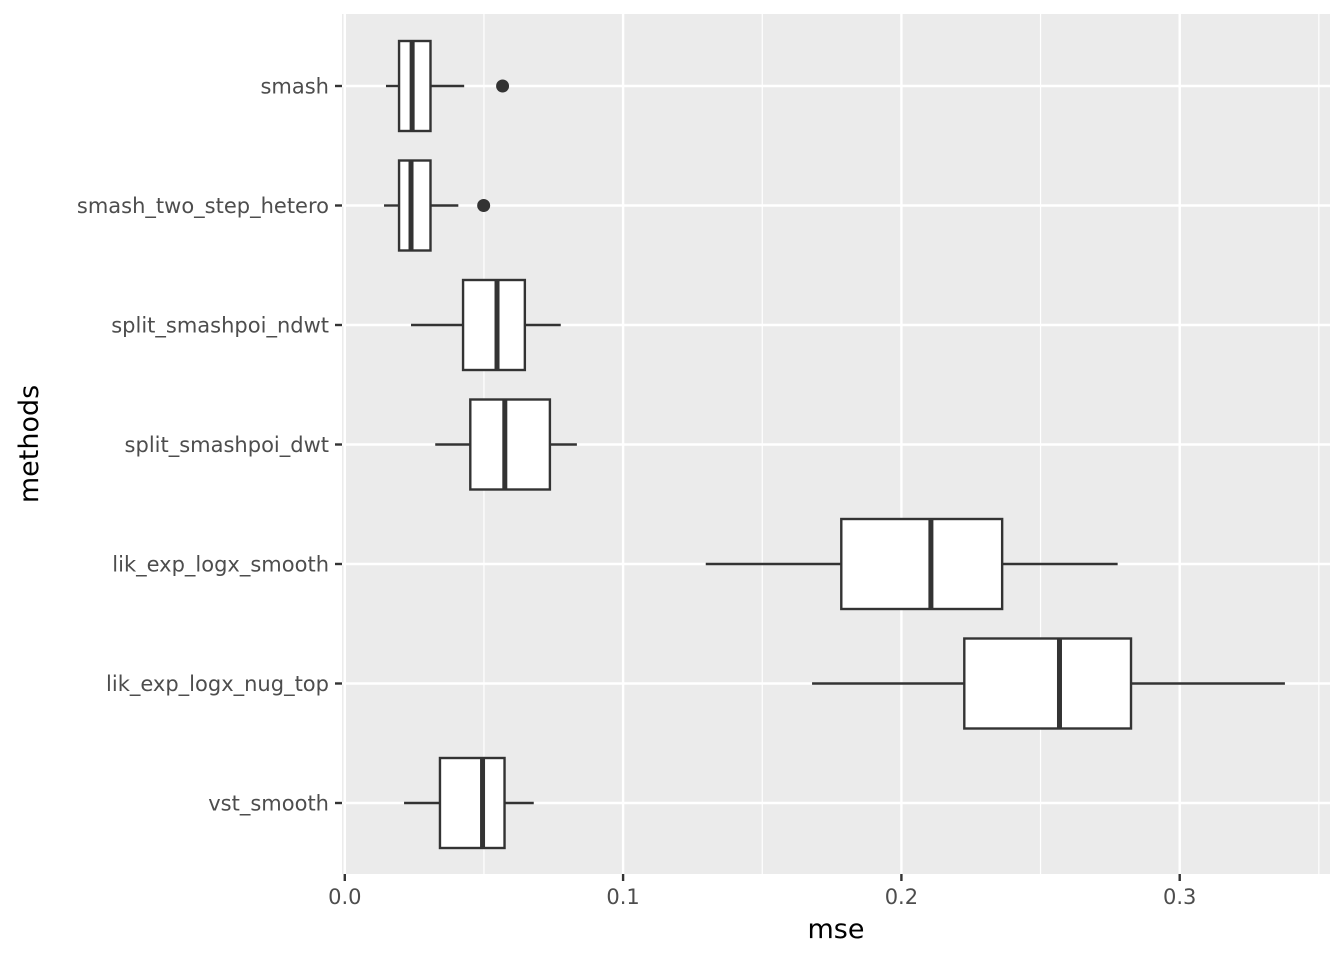  What do you see at coordinates (622, 897) in the screenshot?
I see `x-tick-label: 0.1` at bounding box center [622, 897].